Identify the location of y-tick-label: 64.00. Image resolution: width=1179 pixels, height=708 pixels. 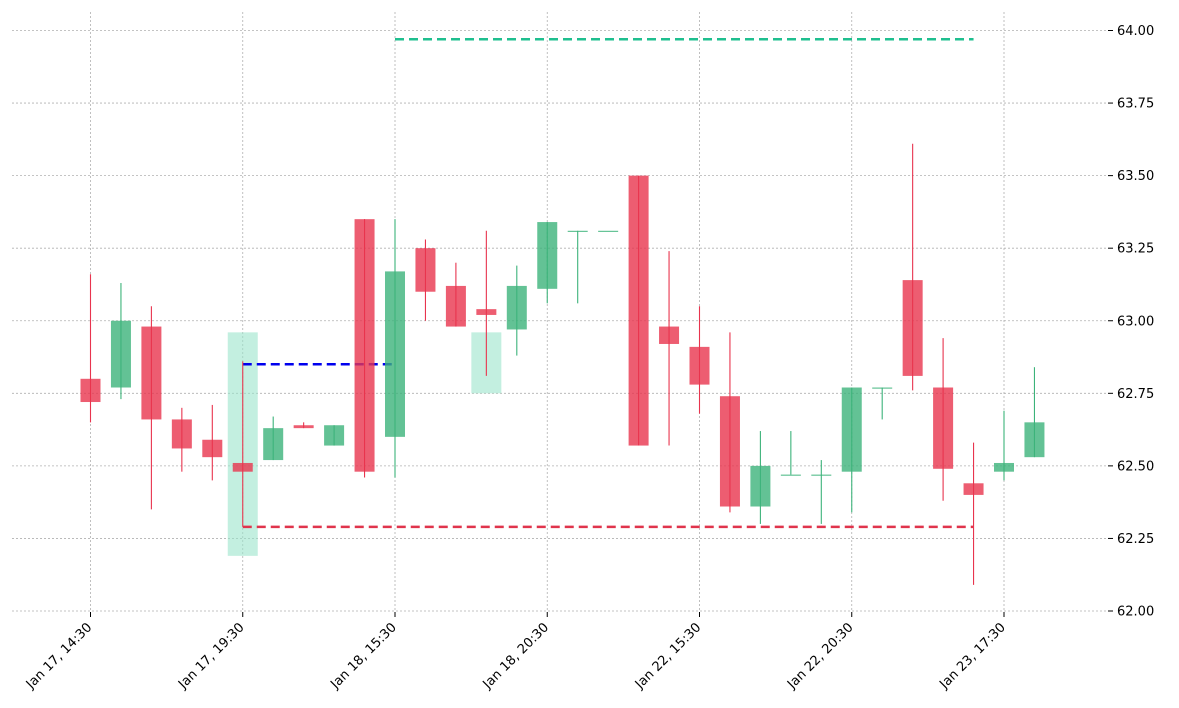
(1135, 31).